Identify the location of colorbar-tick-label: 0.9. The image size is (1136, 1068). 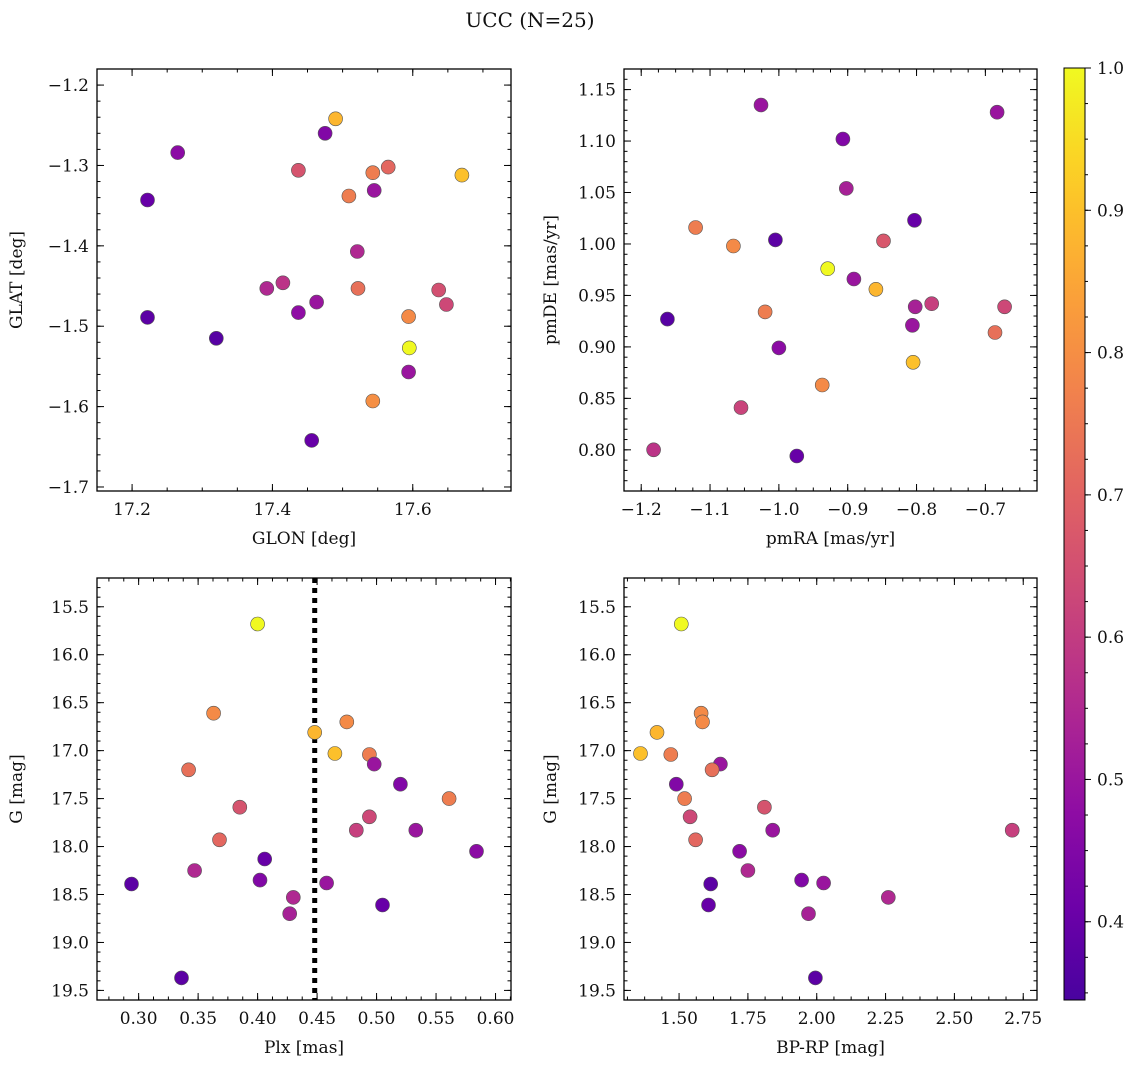
(1110, 211).